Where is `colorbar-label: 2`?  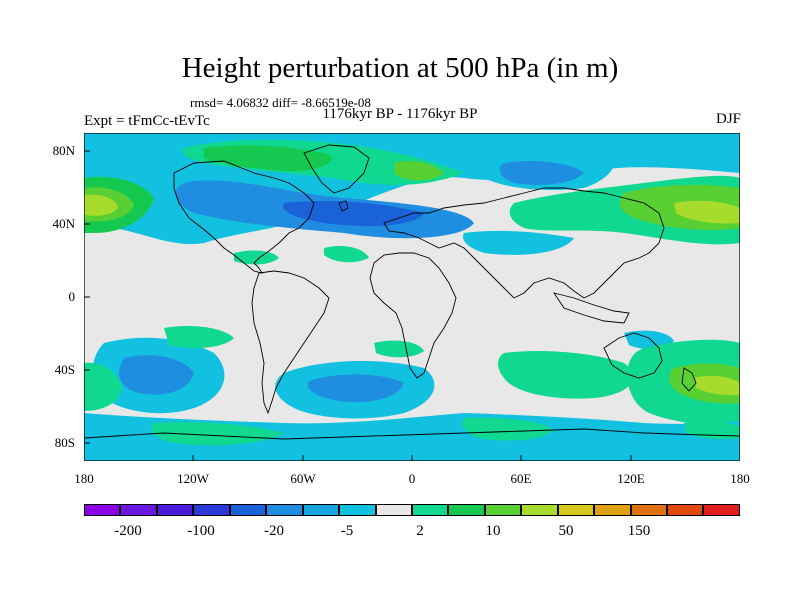 colorbar-label: 2 is located at coordinates (420, 531).